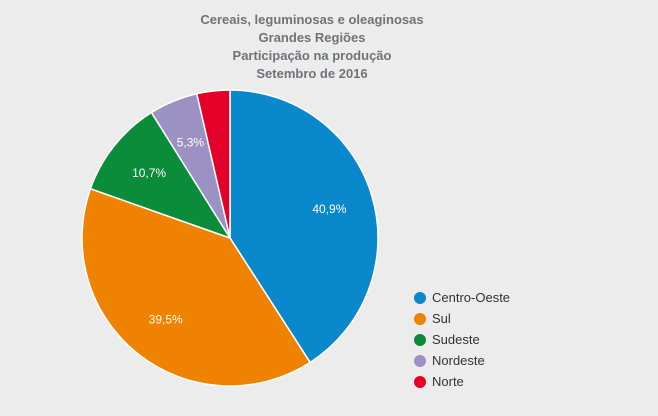 Image resolution: width=658 pixels, height=416 pixels. I want to click on legend-label: Norte, so click(448, 381).